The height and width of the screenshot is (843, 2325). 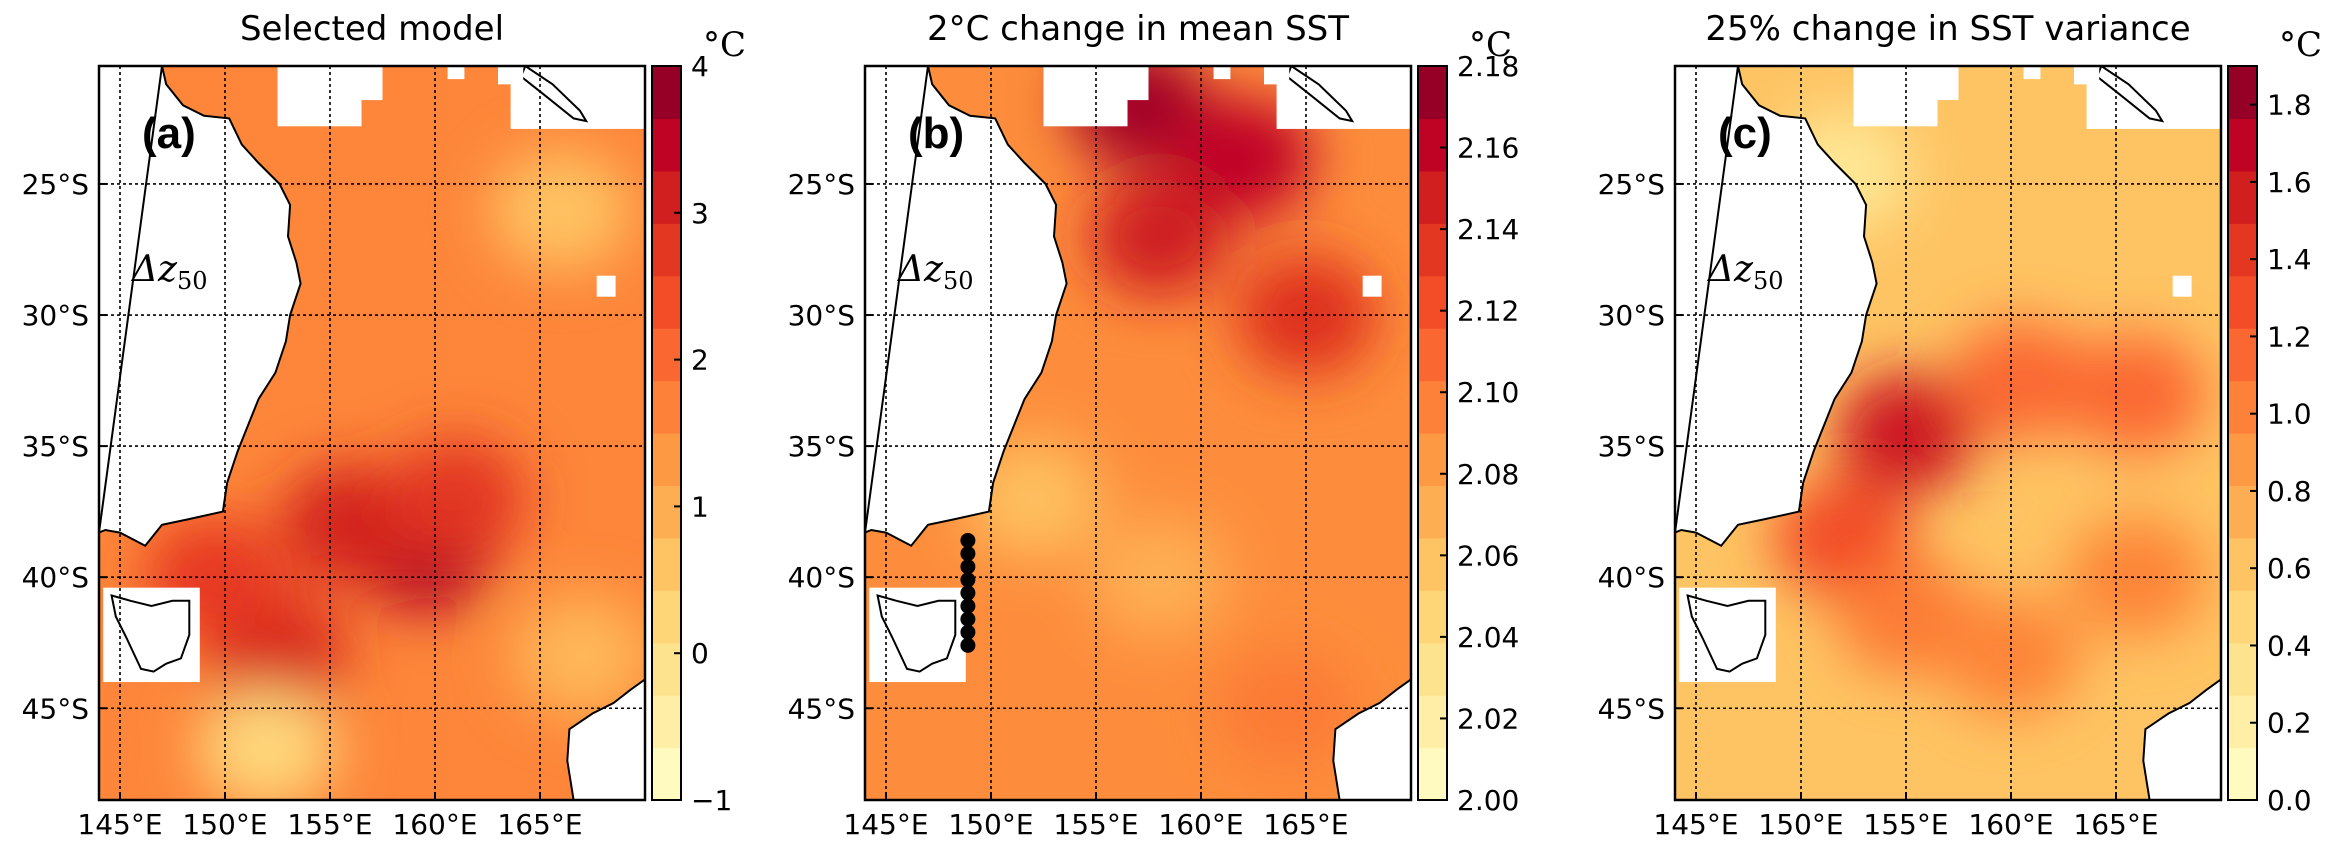 I want to click on colorbar-tick-label: 3, so click(x=700, y=213).